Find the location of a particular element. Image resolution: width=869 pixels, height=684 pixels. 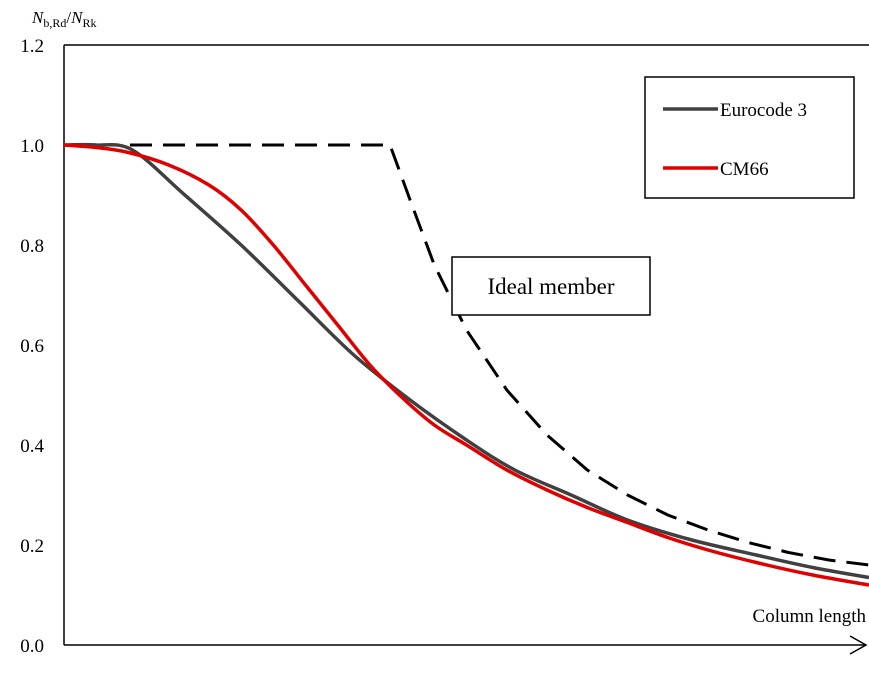

y-tick-labels: 0.0 0.2 0.4 0.6 0.8 1.0 1.2 is located at coordinates (32, 346).